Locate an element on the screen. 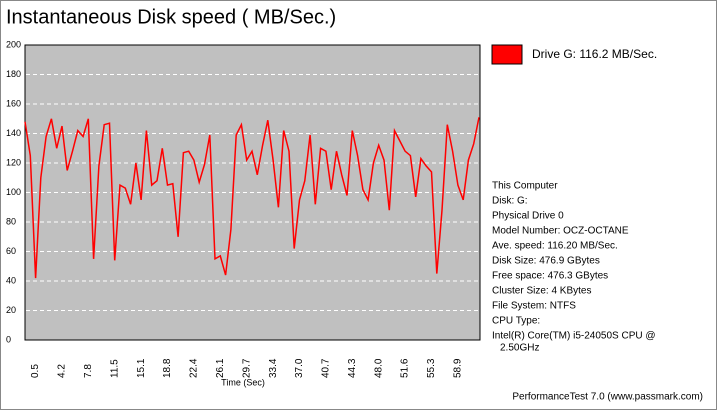  info-line: File System: NTFS is located at coordinates (534, 306).